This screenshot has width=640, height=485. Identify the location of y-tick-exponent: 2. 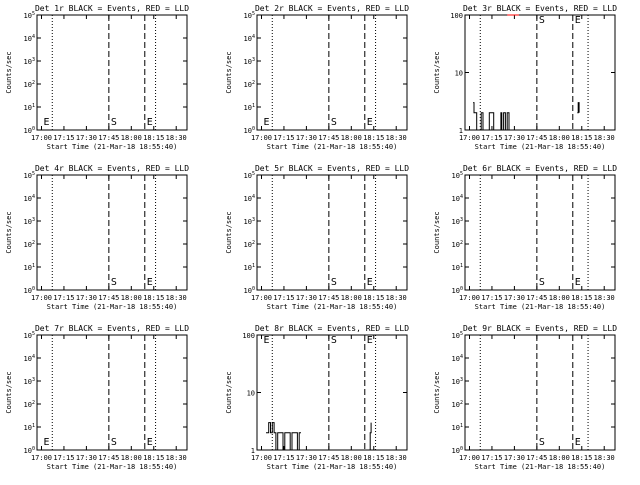
(253, 83).